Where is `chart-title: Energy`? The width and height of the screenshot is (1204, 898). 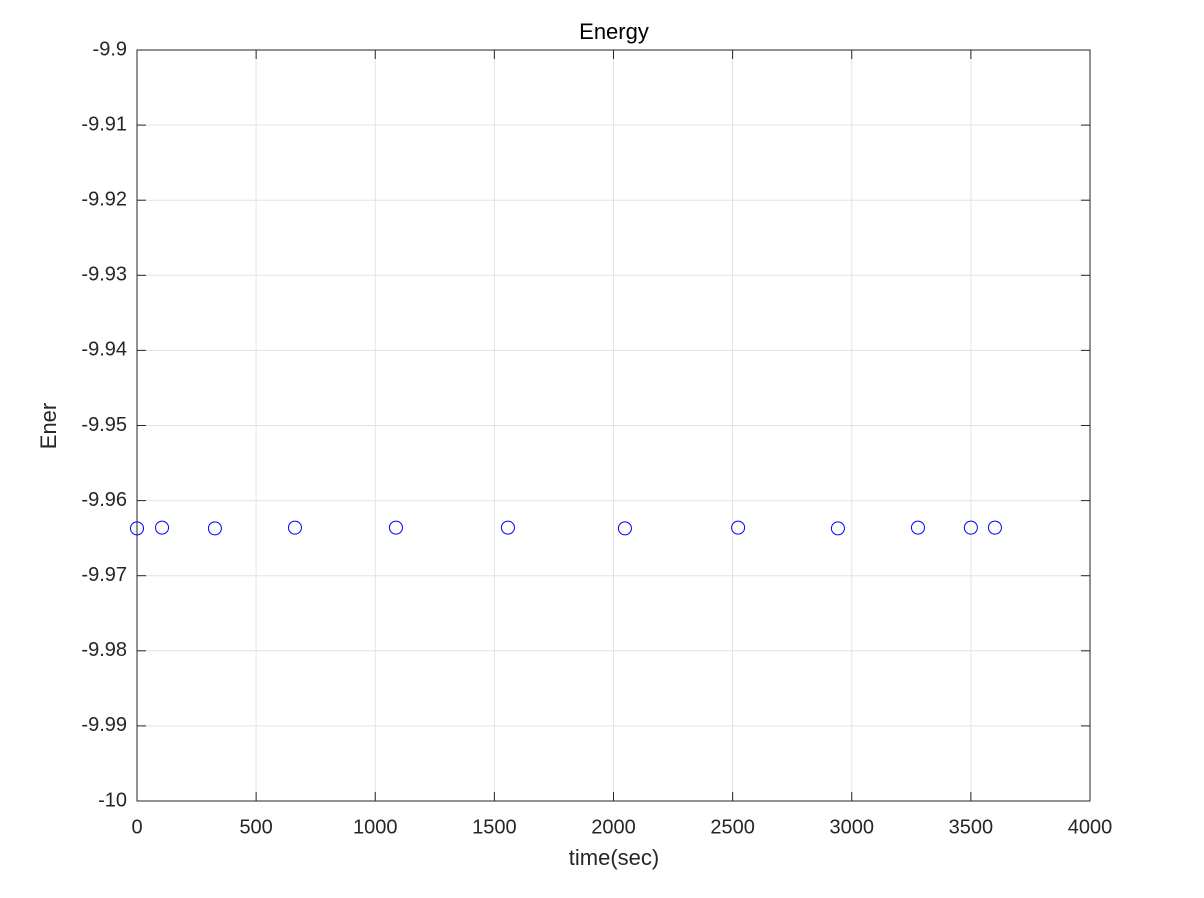 chart-title: Energy is located at coordinates (614, 31).